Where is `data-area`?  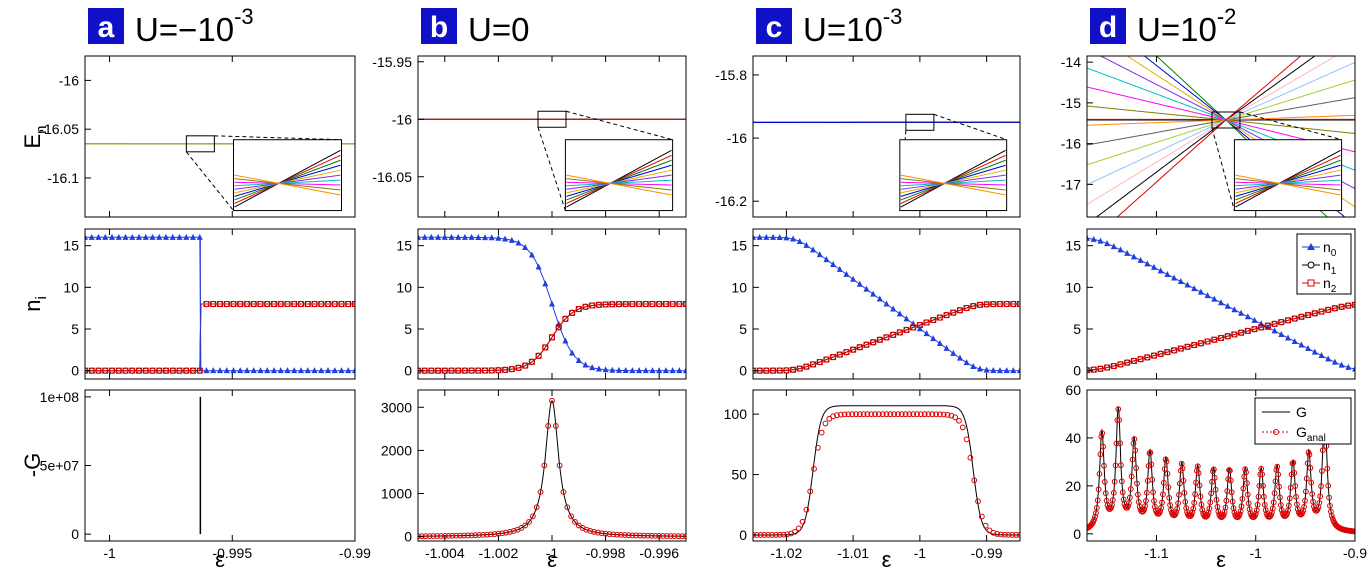
data-area is located at coordinates (886, 303).